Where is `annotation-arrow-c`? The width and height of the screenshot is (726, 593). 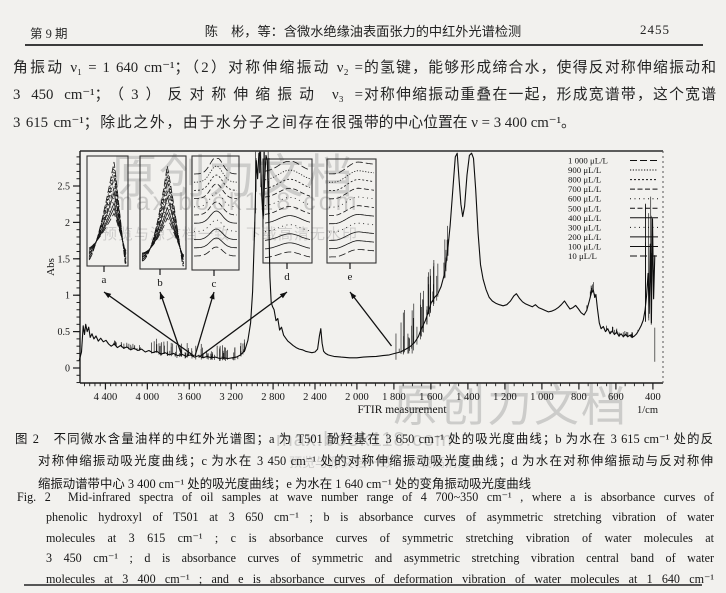
annotation-arrow-c is located at coordinates (204, 324).